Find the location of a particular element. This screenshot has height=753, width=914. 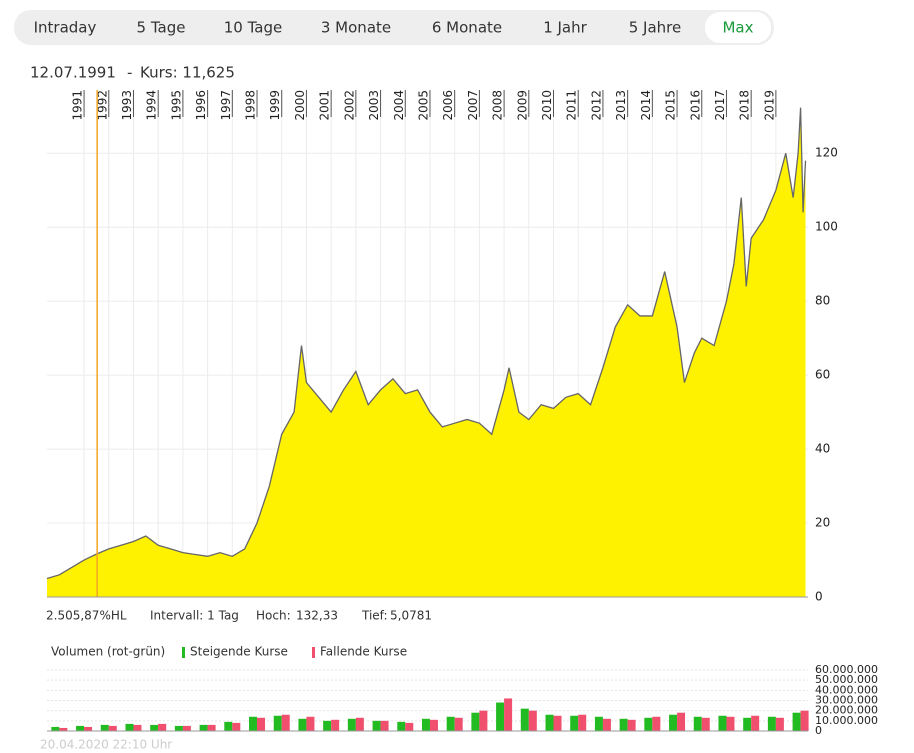

x-tick-label: 2016 is located at coordinates (695, 105).